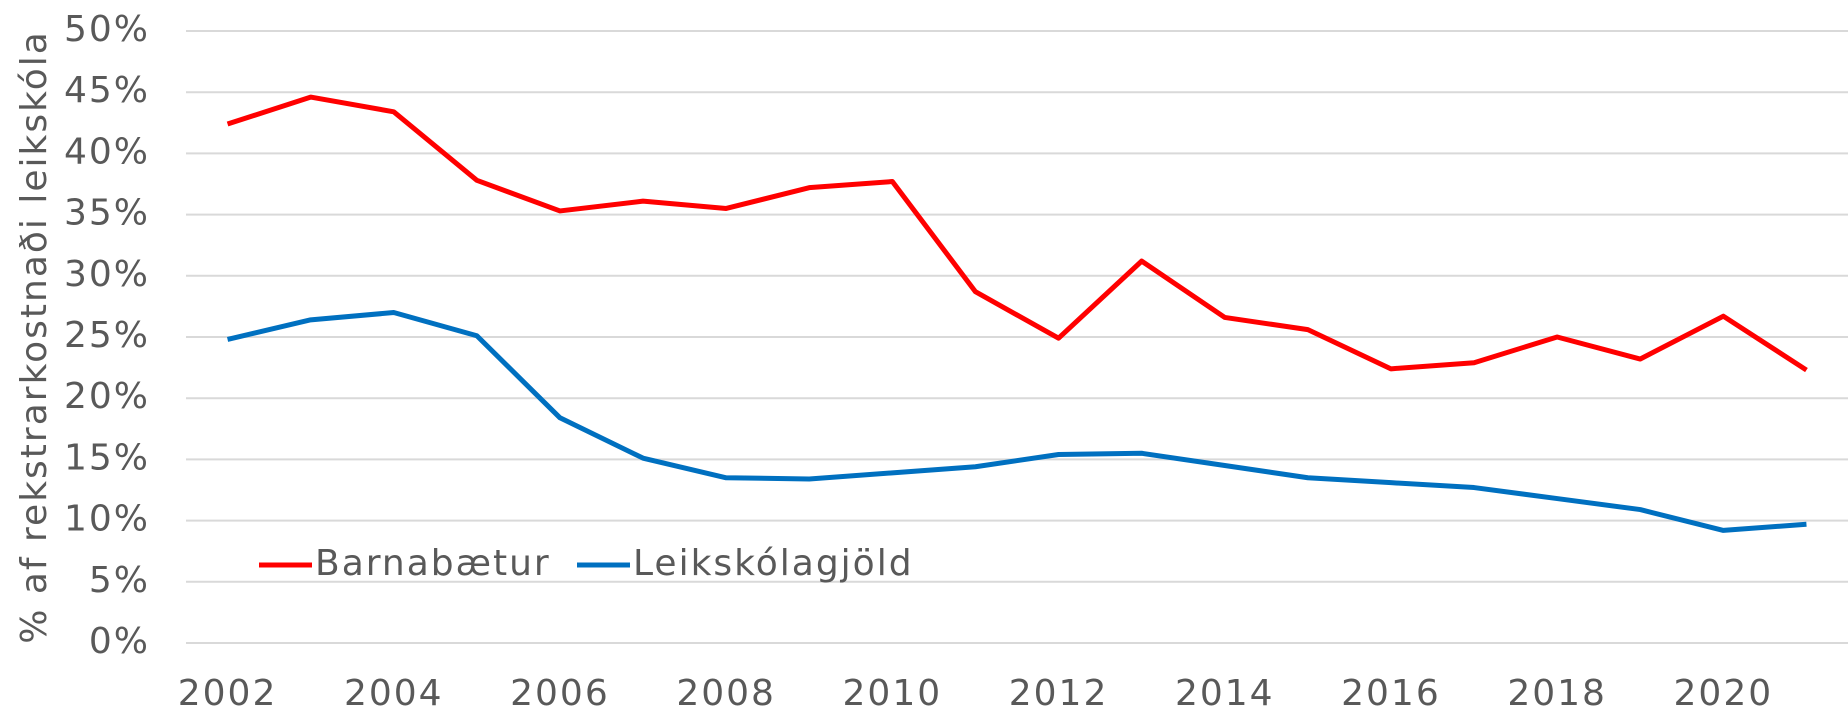 The height and width of the screenshot is (717, 1848). What do you see at coordinates (1059, 693) in the screenshot?
I see `x-tick-label: 2012` at bounding box center [1059, 693].